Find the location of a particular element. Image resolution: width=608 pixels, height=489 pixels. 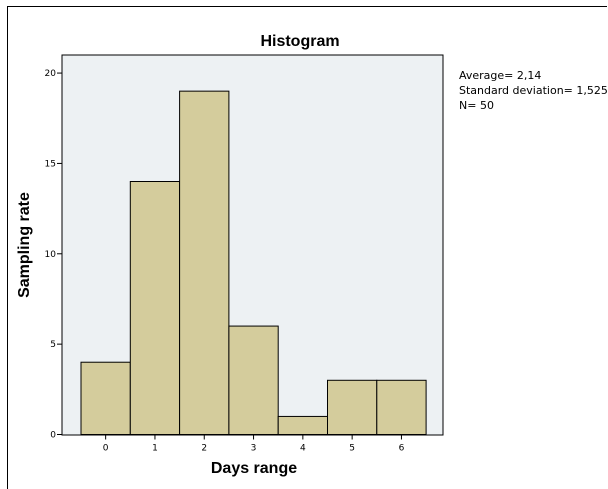

x-tick-label-5: 5 is located at coordinates (352, 449).